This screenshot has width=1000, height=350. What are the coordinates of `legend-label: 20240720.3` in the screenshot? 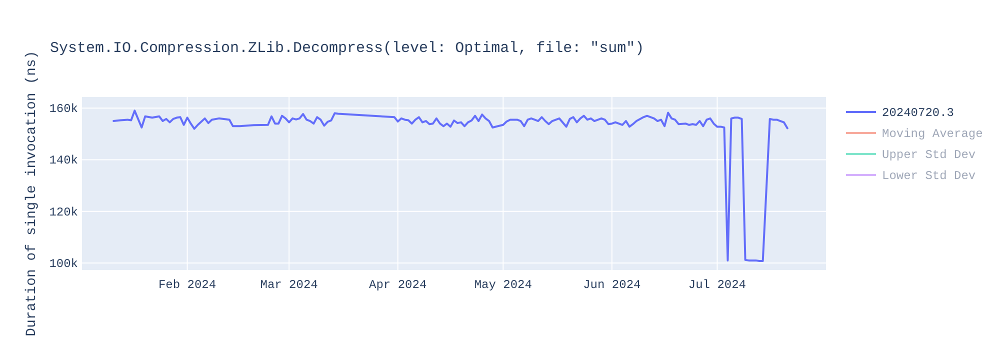 It's located at (918, 113).